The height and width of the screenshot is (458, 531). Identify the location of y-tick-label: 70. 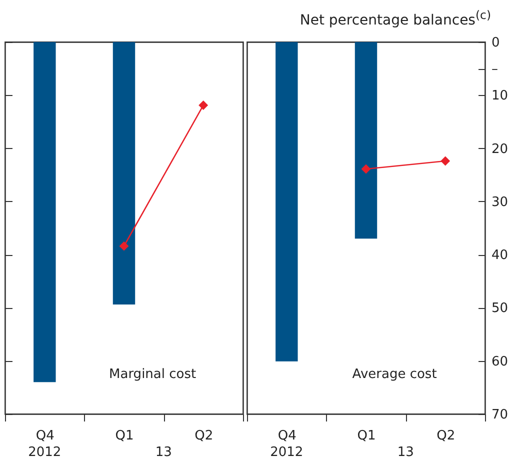
(500, 415).